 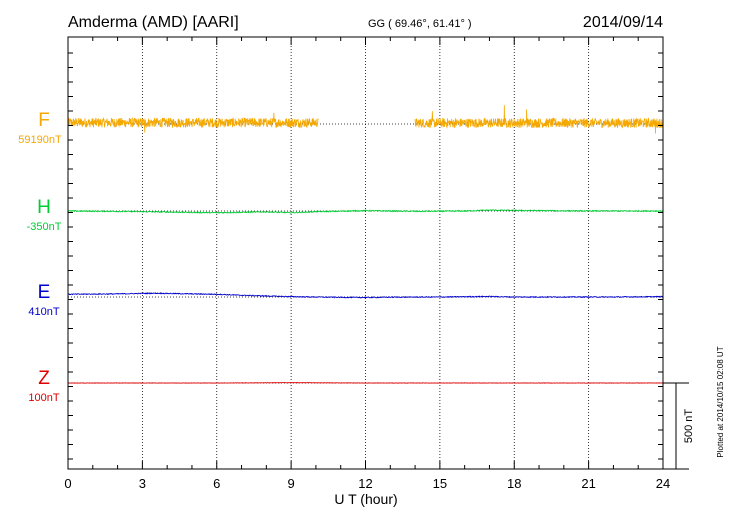 What do you see at coordinates (679, 426) in the screenshot?
I see `scale-bar: 500 nT` at bounding box center [679, 426].